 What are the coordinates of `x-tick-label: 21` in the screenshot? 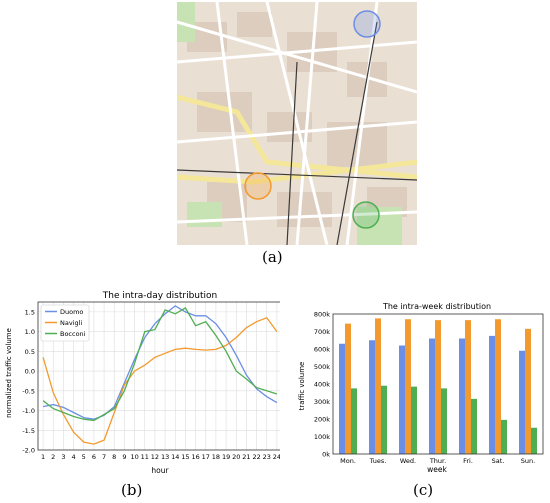 It's located at (246, 457).